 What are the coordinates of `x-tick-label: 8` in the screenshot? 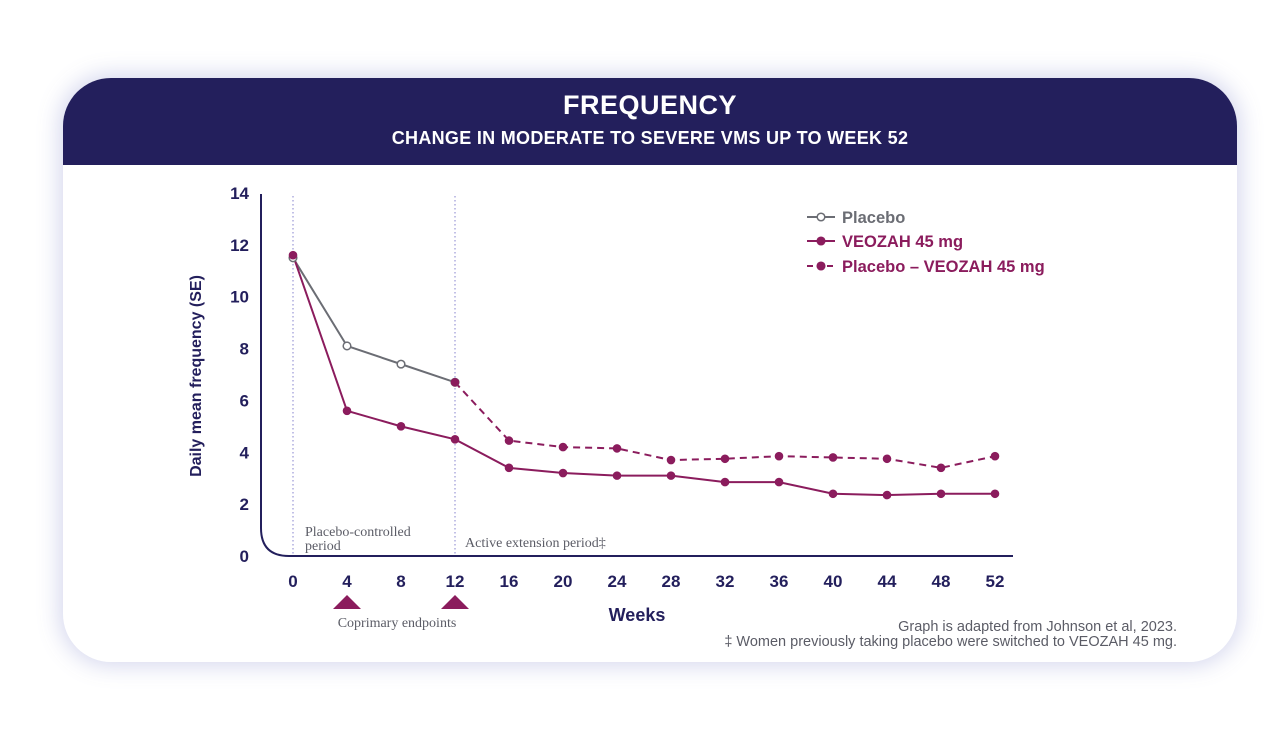 It's located at (400, 581).